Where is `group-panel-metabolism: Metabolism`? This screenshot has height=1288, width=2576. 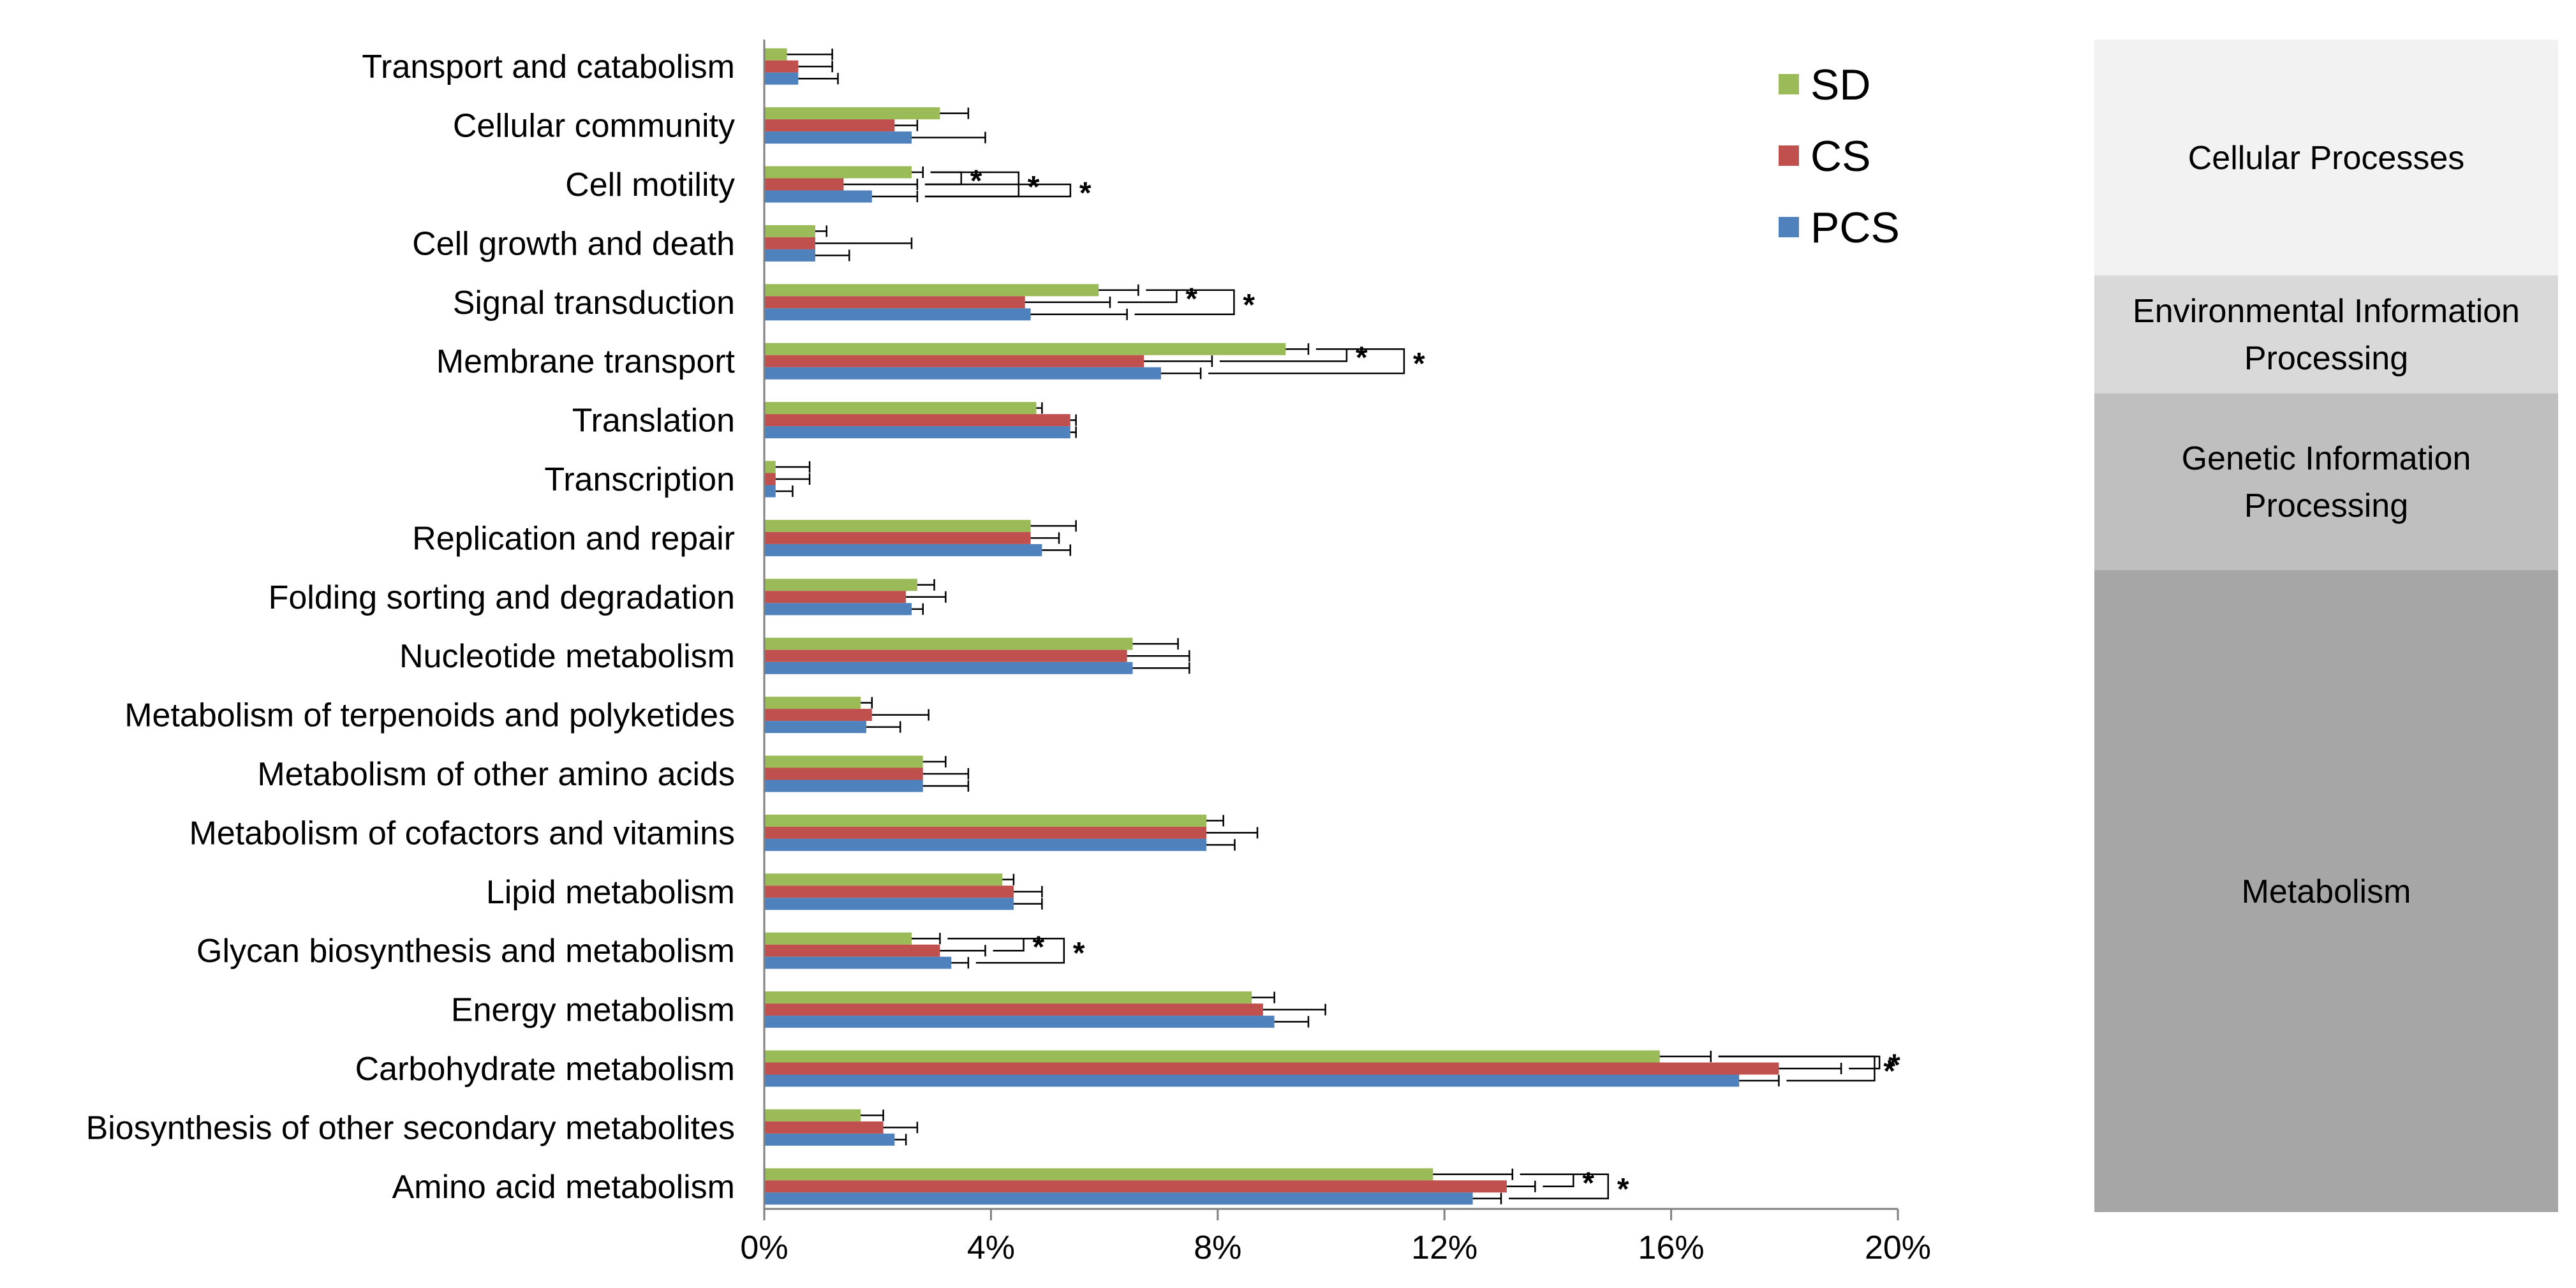 group-panel-metabolism: Metabolism is located at coordinates (2326, 891).